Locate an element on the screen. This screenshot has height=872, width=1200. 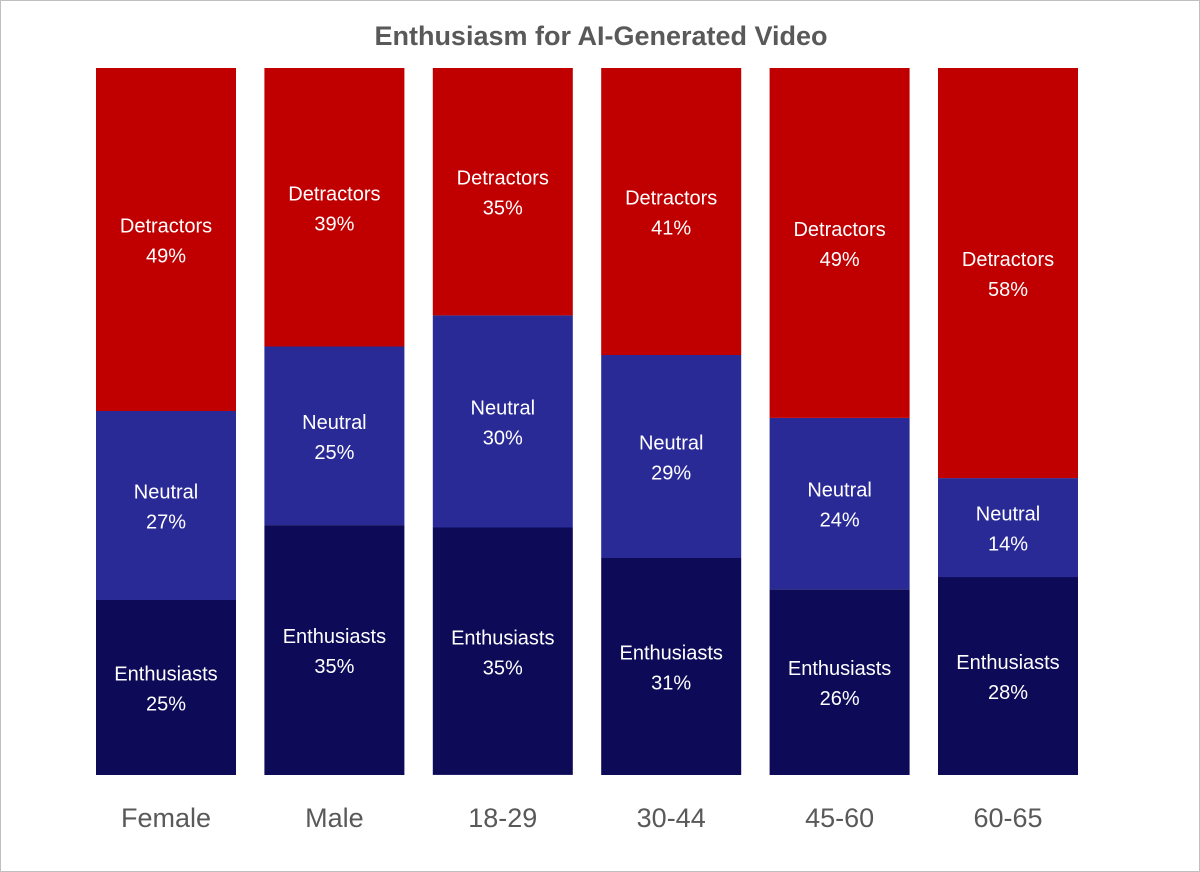
segment-value-label-enthusiasts-18-29: 35% is located at coordinates (503, 668).